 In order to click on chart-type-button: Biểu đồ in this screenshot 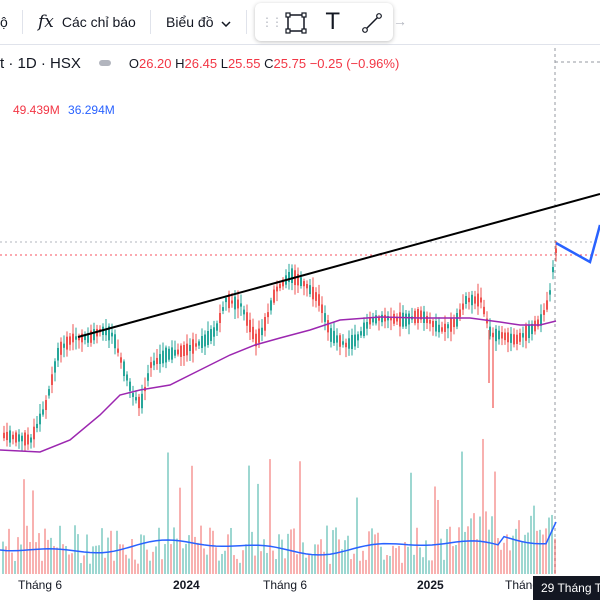, I will do `click(199, 22)`.